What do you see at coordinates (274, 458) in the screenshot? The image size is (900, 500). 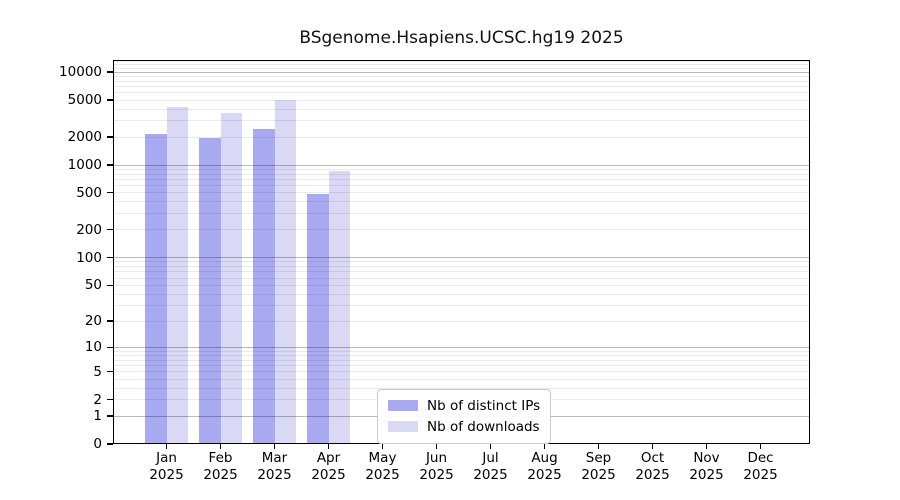 I see `x-tick-month: Mar` at bounding box center [274, 458].